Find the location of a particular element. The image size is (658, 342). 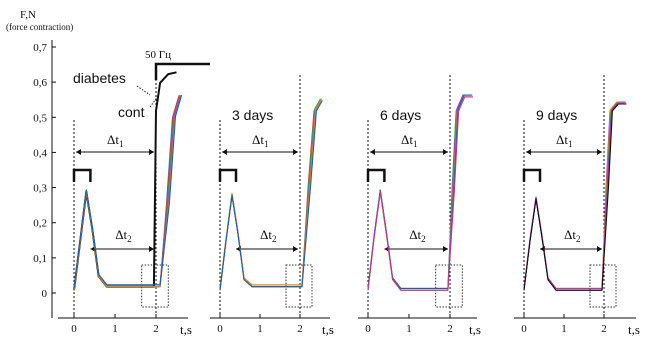

y-tick-label: 0,7 is located at coordinates (40, 48).